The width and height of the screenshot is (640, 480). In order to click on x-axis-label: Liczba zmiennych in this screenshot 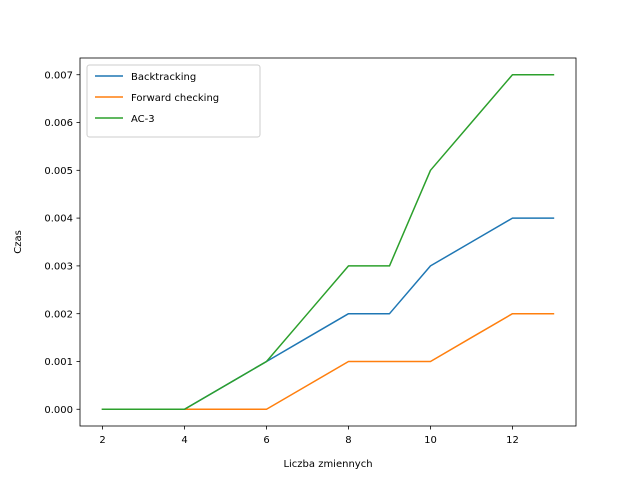, I will do `click(327, 464)`.